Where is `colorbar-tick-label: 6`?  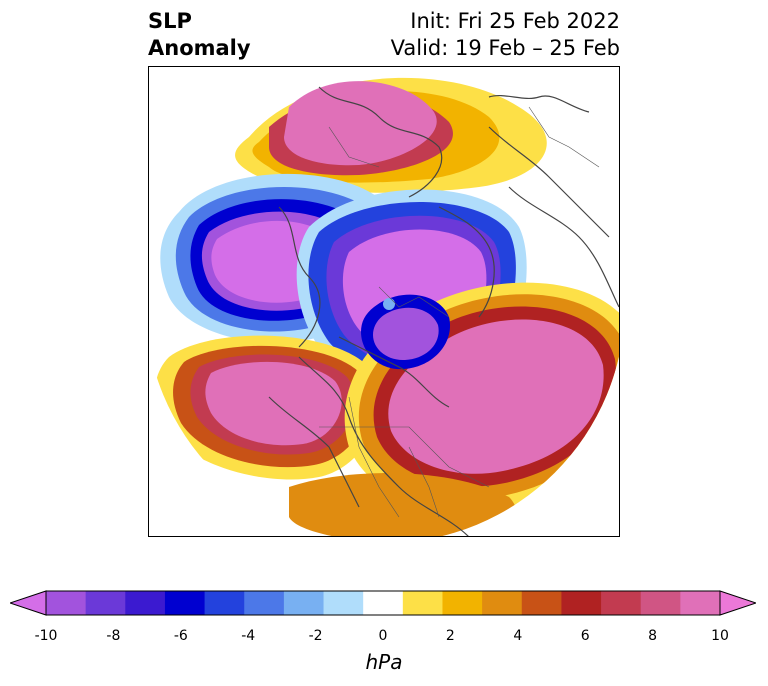 colorbar-tick-label: 6 is located at coordinates (585, 636).